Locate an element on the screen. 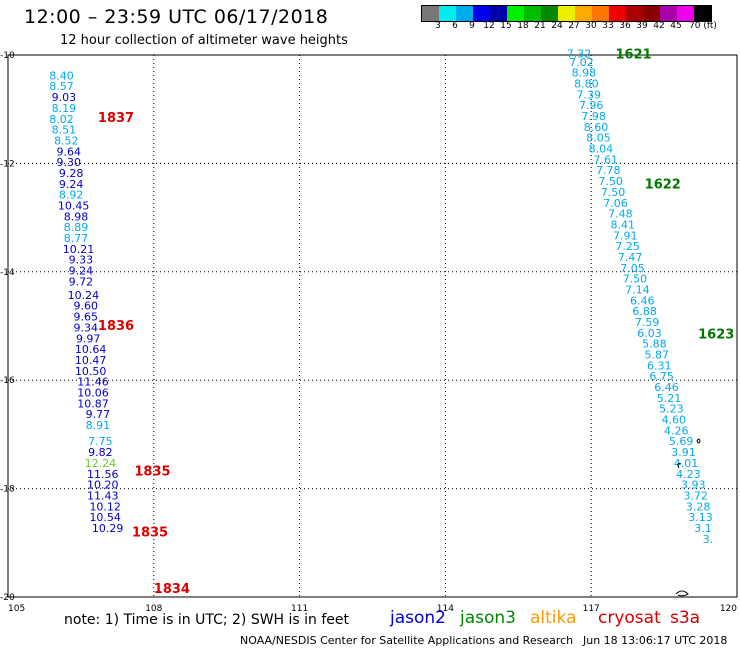  track-time-label: 1836 is located at coordinates (116, 326).